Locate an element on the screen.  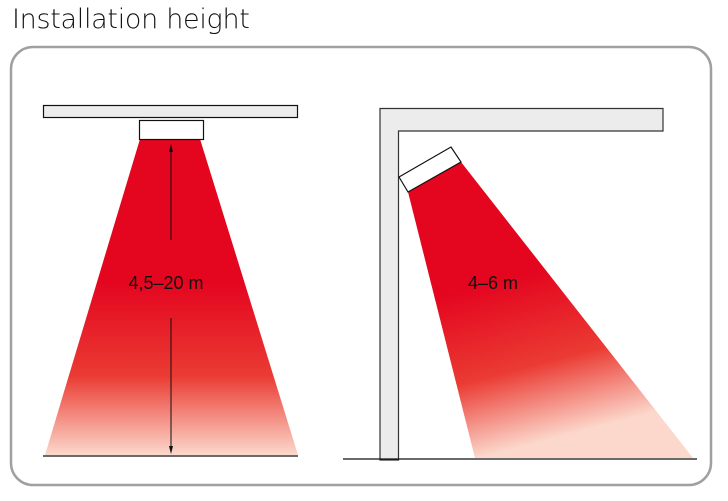
height-label-left: 4,5–20 m is located at coordinates (165, 283).